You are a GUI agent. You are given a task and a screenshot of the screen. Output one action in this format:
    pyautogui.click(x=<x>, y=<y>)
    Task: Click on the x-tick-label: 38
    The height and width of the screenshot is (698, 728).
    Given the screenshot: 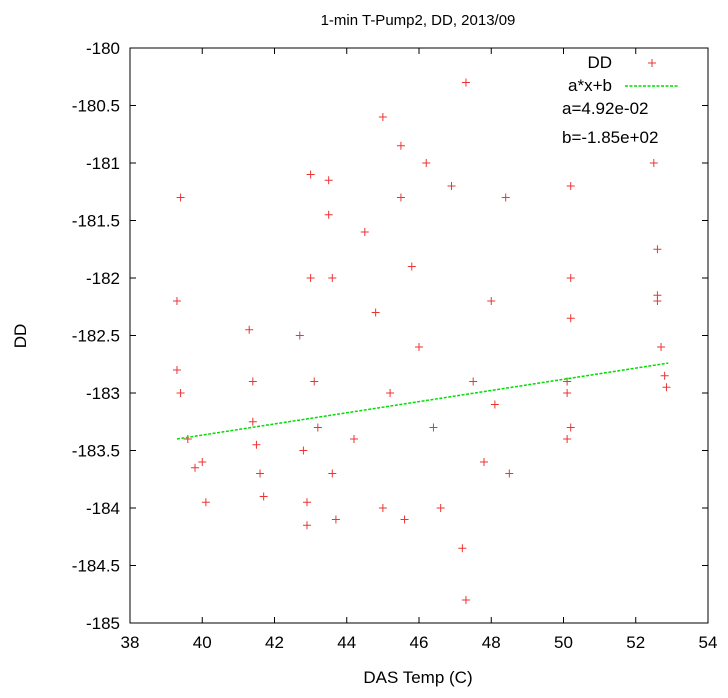 What is the action you would take?
    pyautogui.click(x=130, y=642)
    